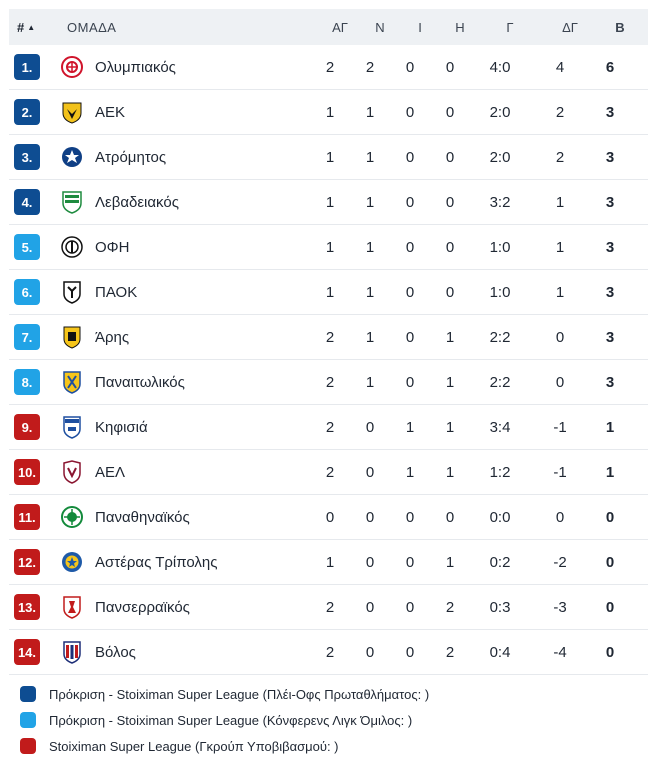 This screenshot has width=648, height=759. I want to click on table-row: 10. ΑΕΛ 2 0 1 1 1:2 -1 1, so click(328, 472).